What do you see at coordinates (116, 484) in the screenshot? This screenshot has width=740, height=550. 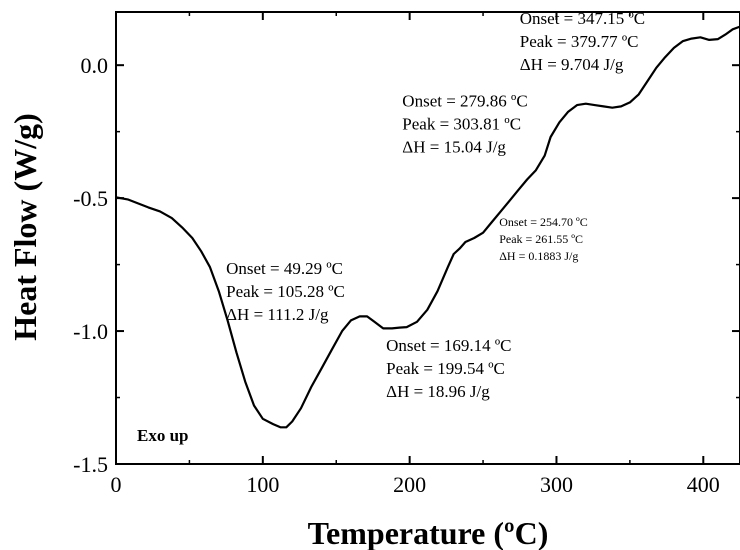 I see `x-tick-label: 0` at bounding box center [116, 484].